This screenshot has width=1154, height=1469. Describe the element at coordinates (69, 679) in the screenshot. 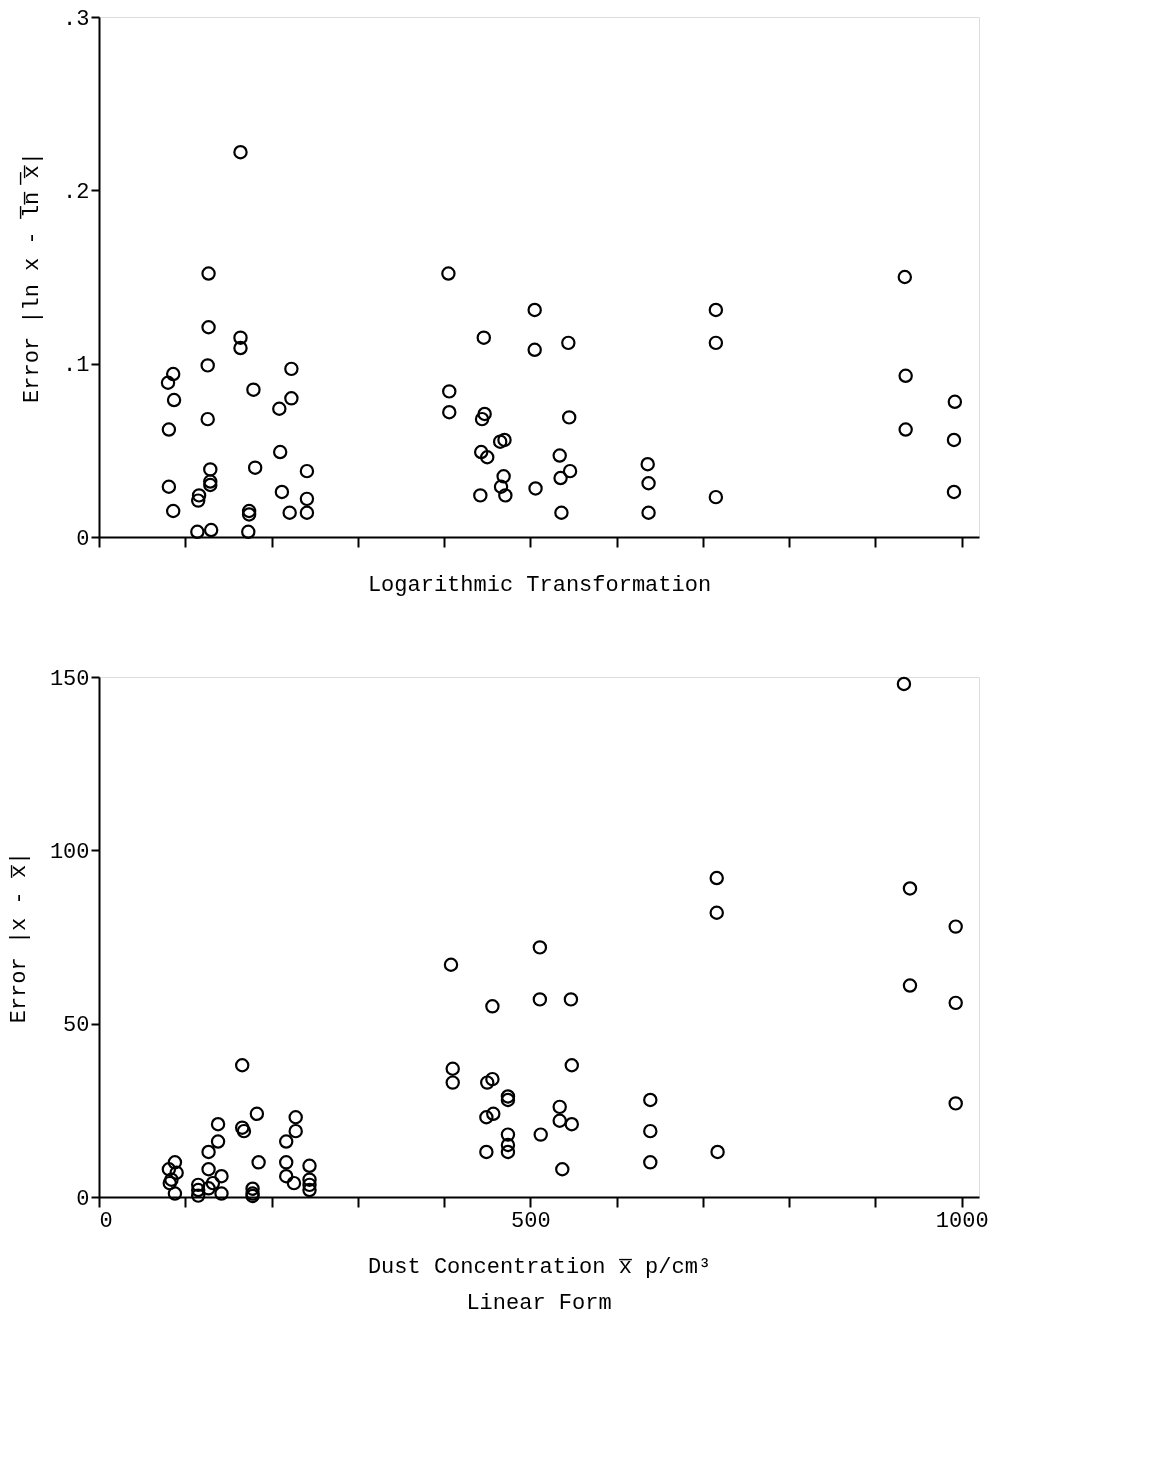

I see `y-tick-label: 150` at that location.